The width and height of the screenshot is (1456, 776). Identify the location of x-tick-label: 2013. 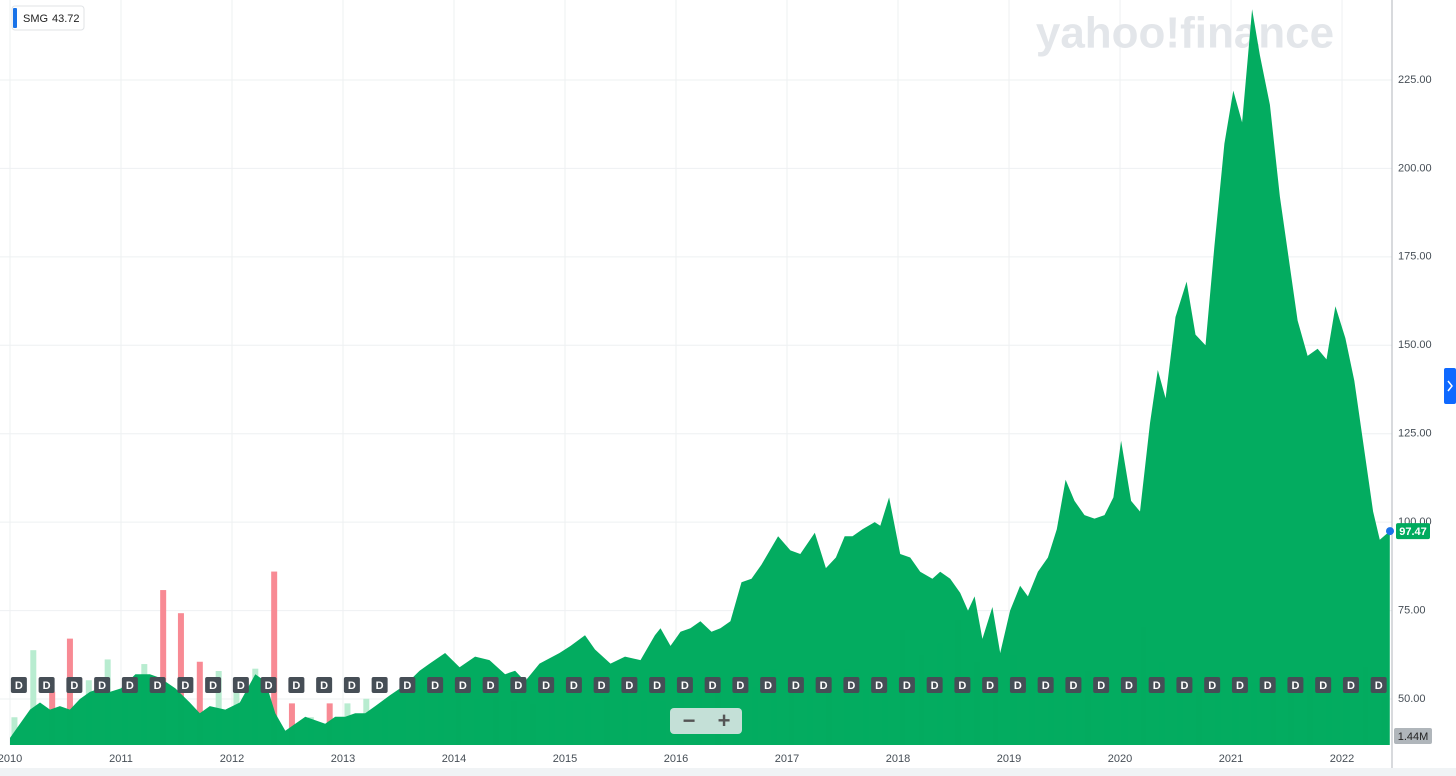
(343, 759).